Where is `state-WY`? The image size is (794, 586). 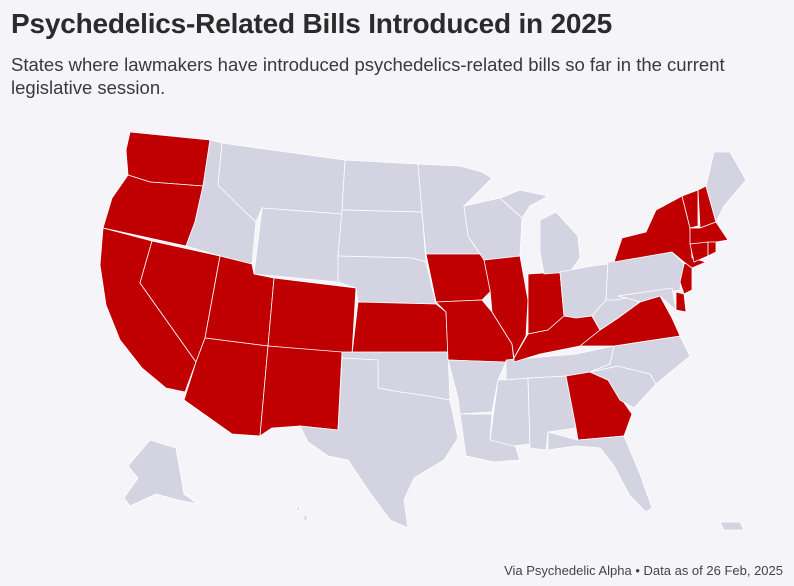 state-WY is located at coordinates (298, 245).